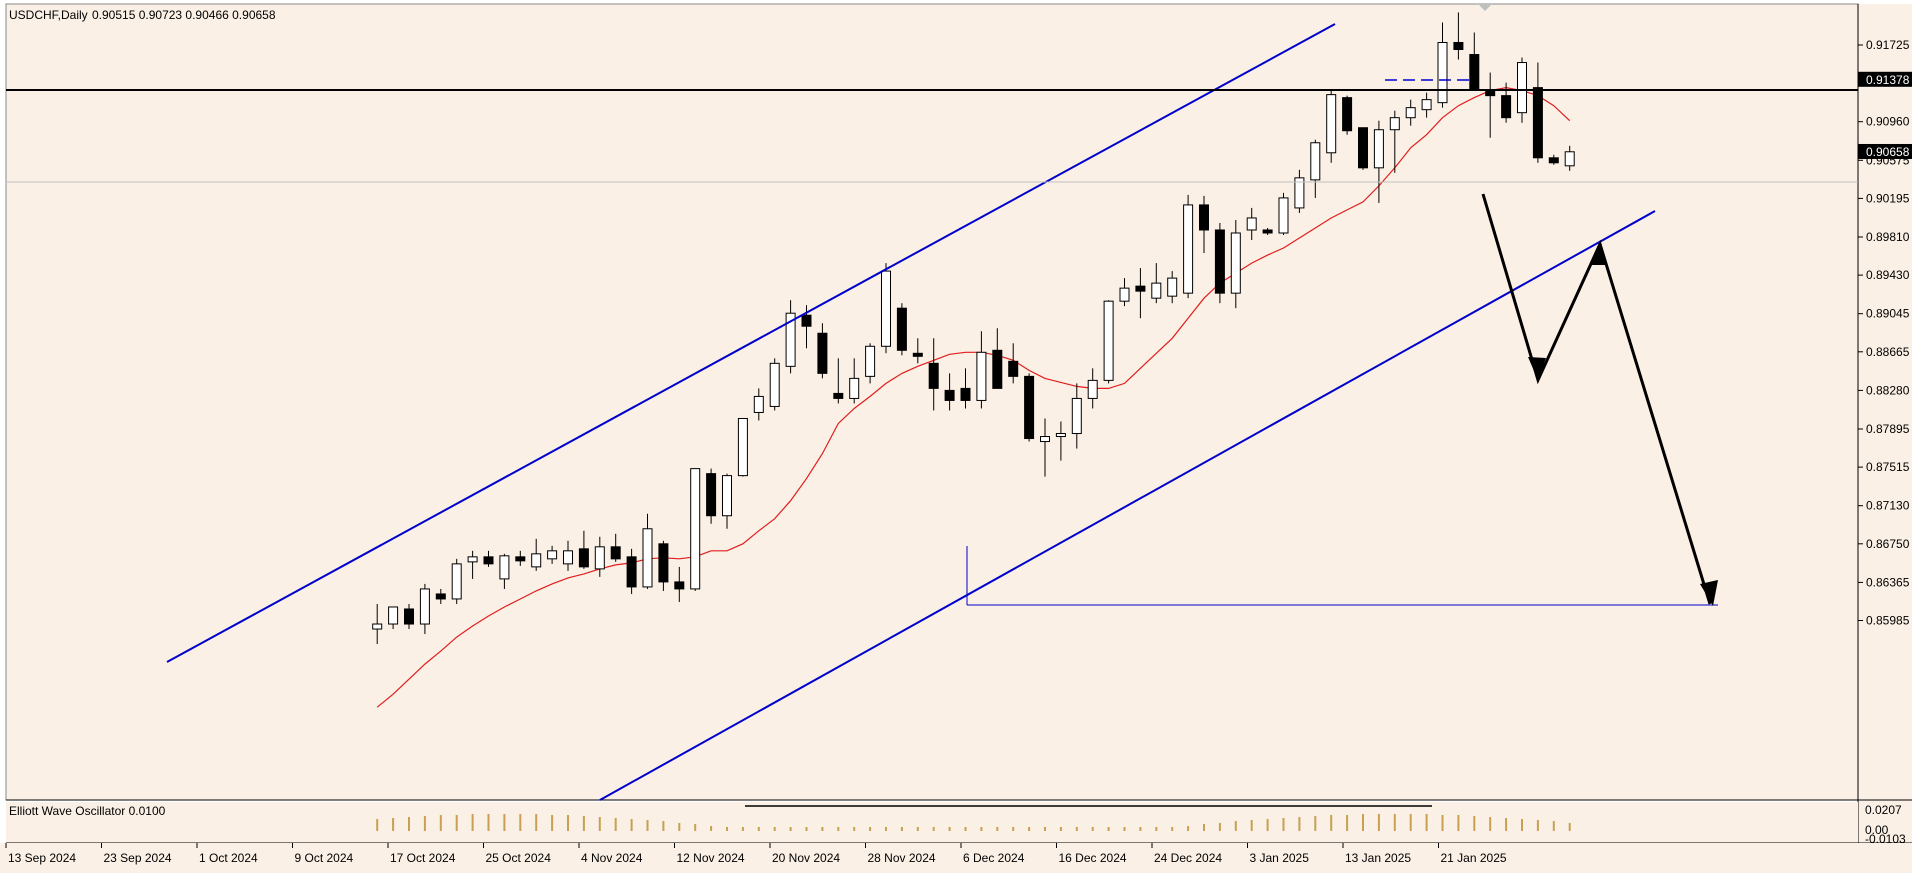  What do you see at coordinates (1188, 858) in the screenshot?
I see `date-tick-label: 24 Dec 2024` at bounding box center [1188, 858].